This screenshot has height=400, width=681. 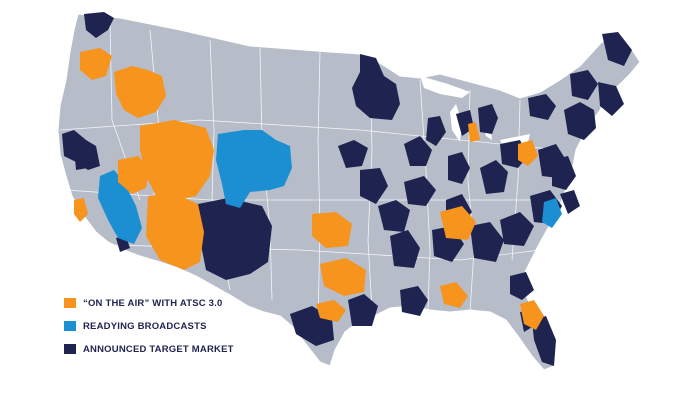 I want to click on market-boston, so click(x=611, y=99).